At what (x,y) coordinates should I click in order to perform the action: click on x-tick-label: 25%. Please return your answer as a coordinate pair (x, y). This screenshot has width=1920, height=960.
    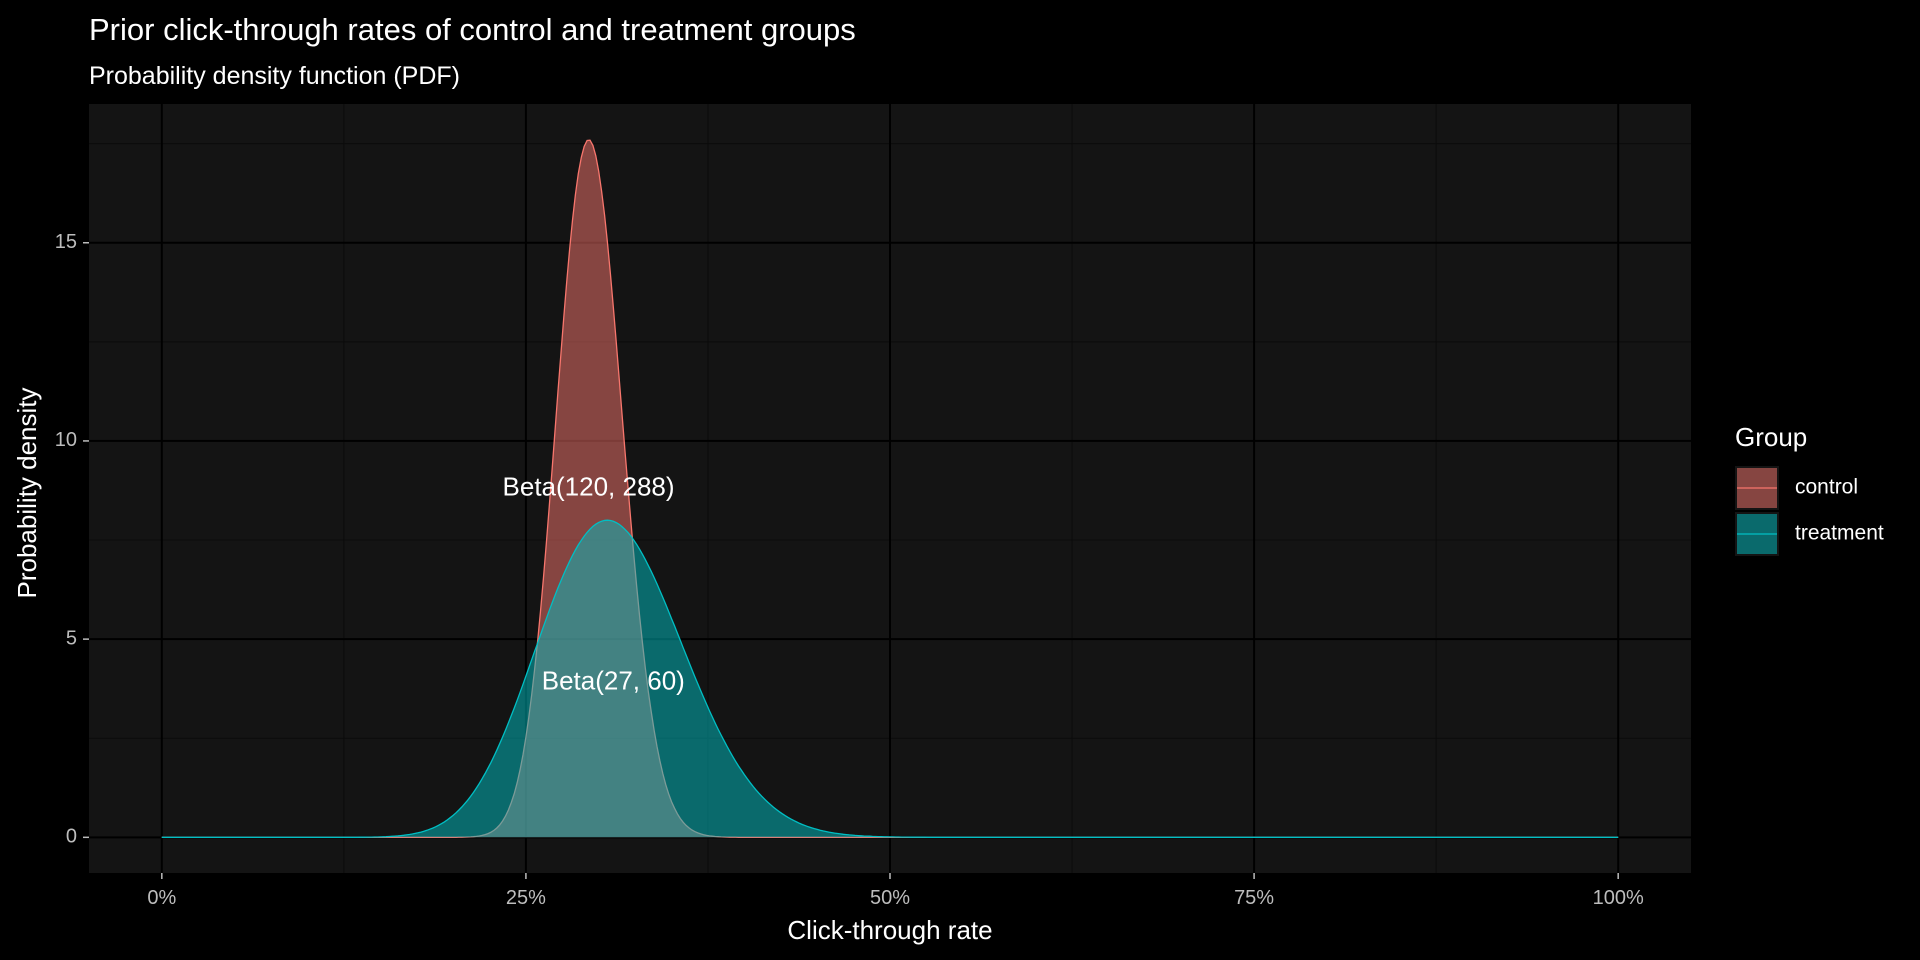
    Looking at the image, I should click on (526, 898).